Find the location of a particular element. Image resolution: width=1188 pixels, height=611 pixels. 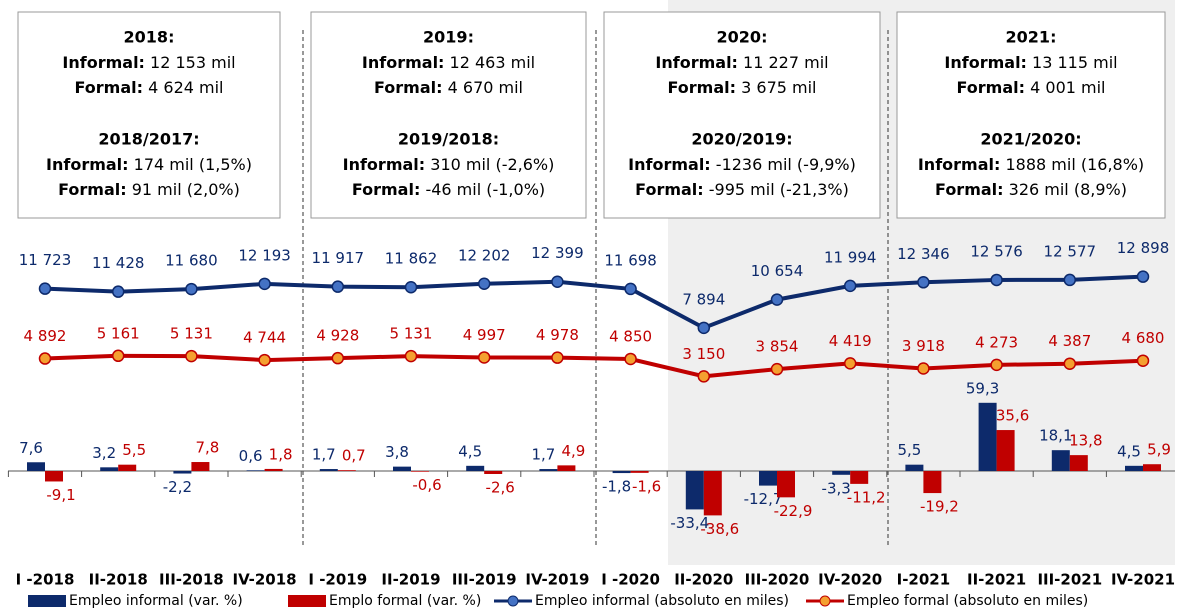

line-label: 11 723 is located at coordinates (45, 260).